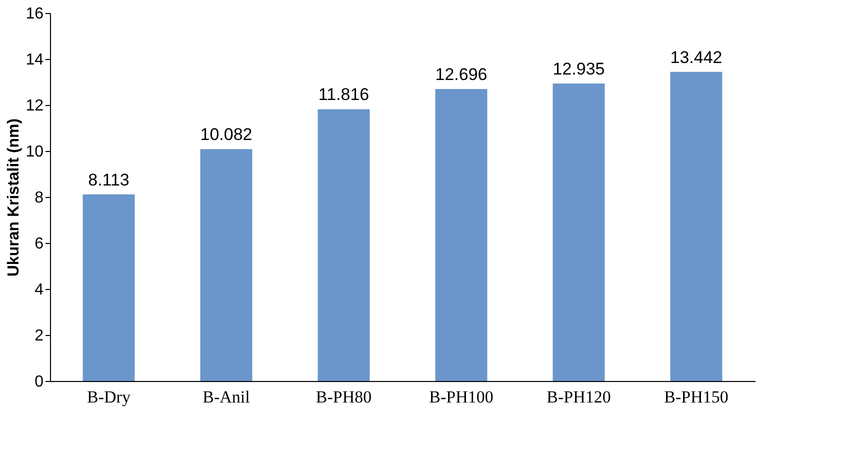 This screenshot has width=847, height=476. Describe the element at coordinates (39, 382) in the screenshot. I see `y-tick-label: 0` at that location.